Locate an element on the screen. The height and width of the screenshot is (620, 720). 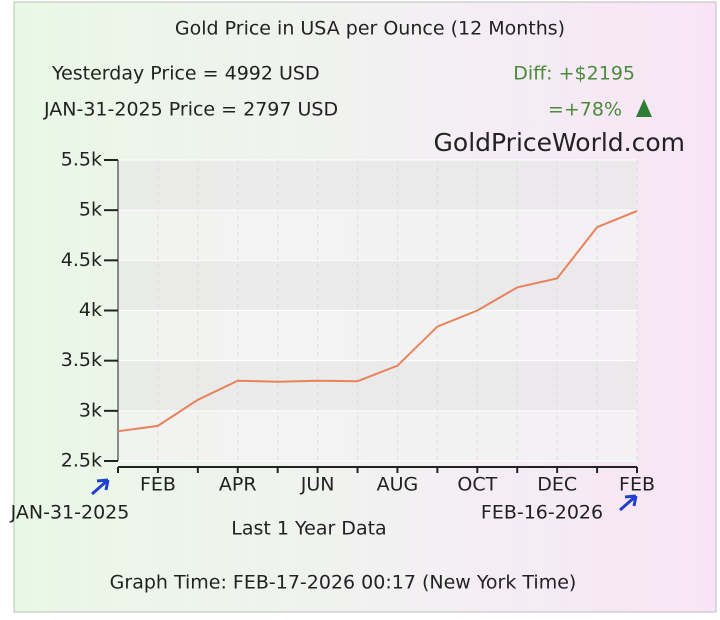
x-tick-label: OCT is located at coordinates (477, 485).